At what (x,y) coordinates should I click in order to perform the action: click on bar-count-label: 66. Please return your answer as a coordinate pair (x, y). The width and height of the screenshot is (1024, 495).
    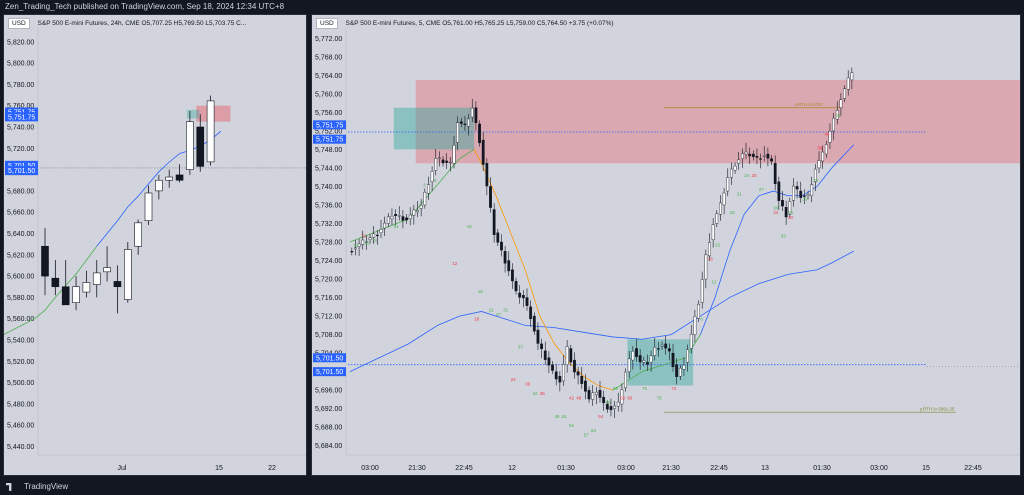
    Looking at the image, I should click on (630, 397).